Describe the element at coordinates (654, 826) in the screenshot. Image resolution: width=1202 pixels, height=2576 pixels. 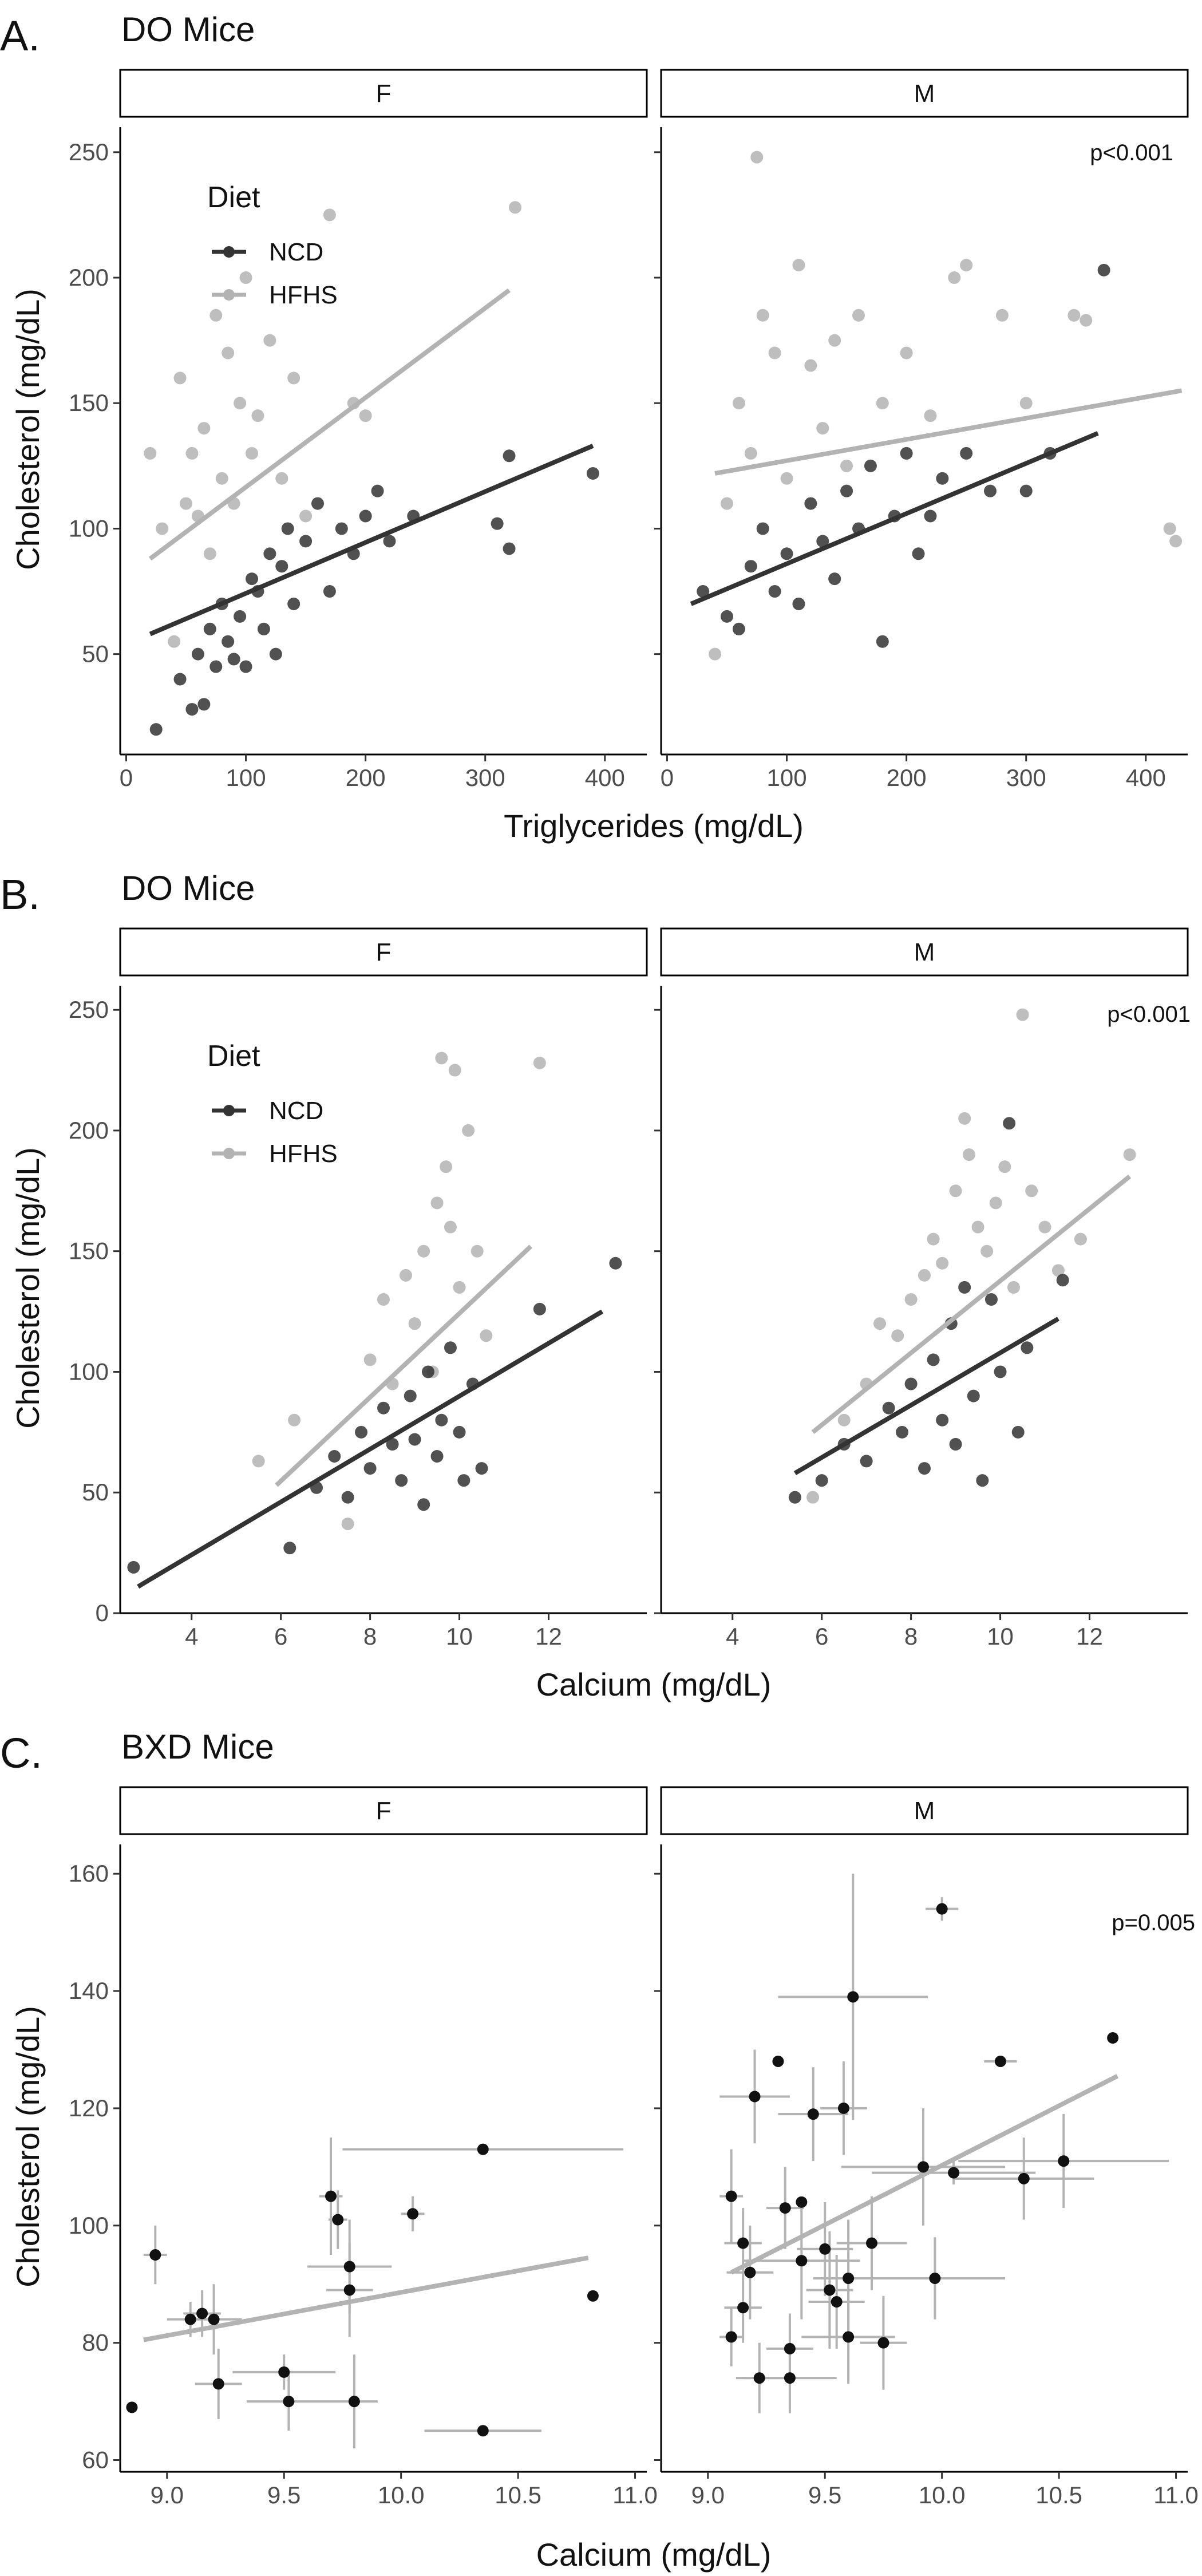
I see `panel-a-x-axis-title: Triglycerides (mg/dL)` at that location.